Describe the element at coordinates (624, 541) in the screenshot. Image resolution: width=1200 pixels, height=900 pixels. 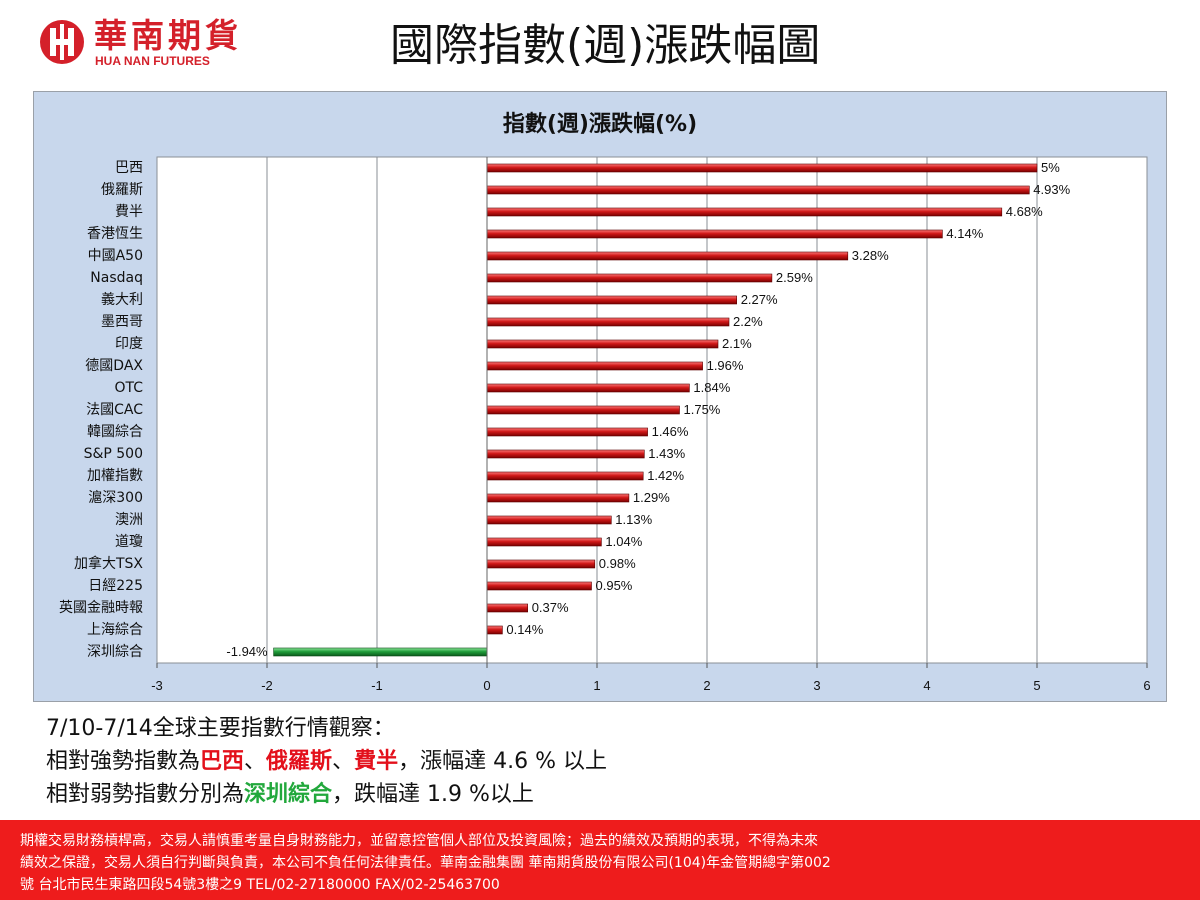
I see `value-label: 1.04%` at that location.